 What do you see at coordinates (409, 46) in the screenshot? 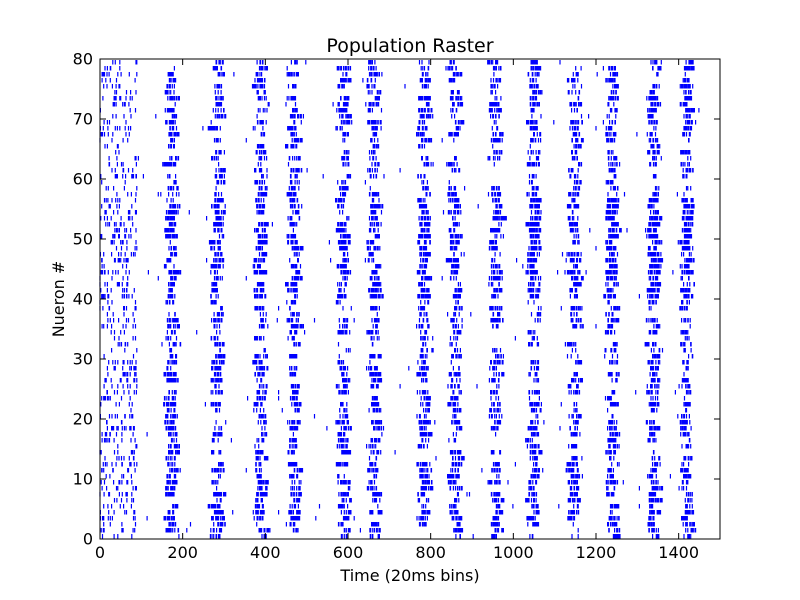
I see `chart-title: Population Raster` at bounding box center [409, 46].